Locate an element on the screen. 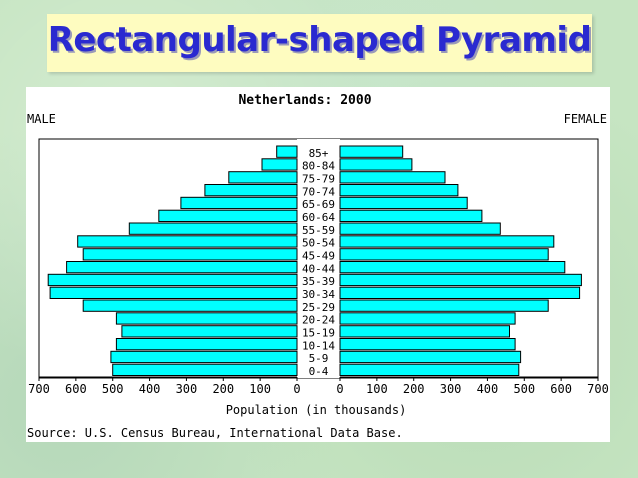 The height and width of the screenshot is (478, 638). male-tick-label: 100 is located at coordinates (260, 389).